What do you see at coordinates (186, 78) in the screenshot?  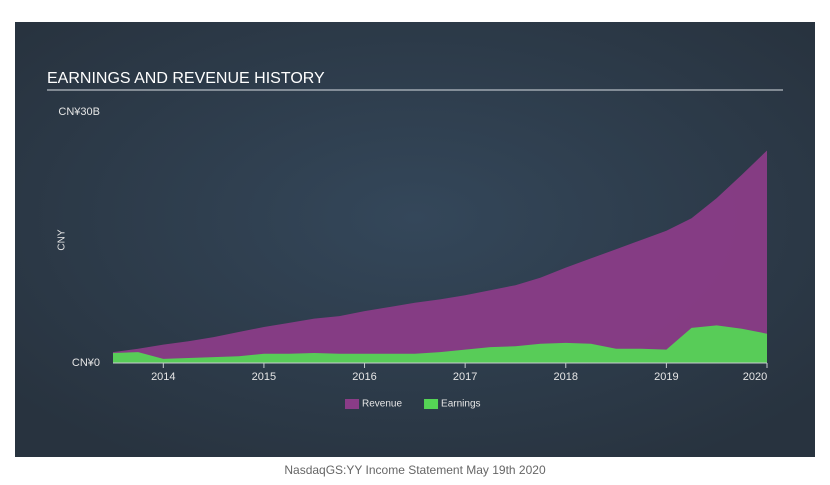 I see `chart-title: EARNINGS AND REVENUE HISTORY` at bounding box center [186, 78].